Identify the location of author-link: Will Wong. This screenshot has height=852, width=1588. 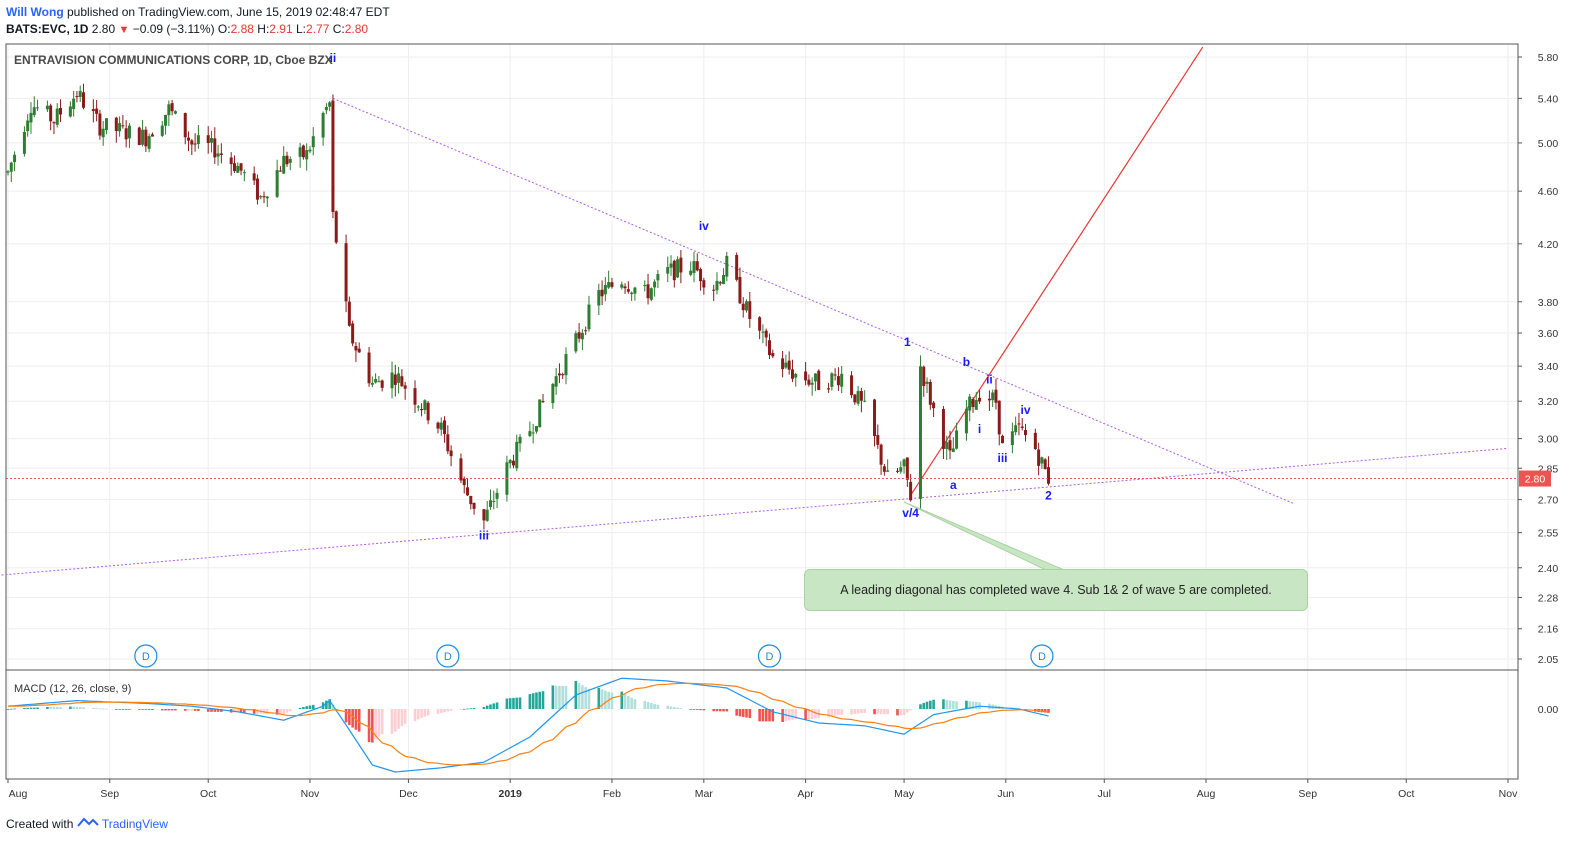
(35, 12).